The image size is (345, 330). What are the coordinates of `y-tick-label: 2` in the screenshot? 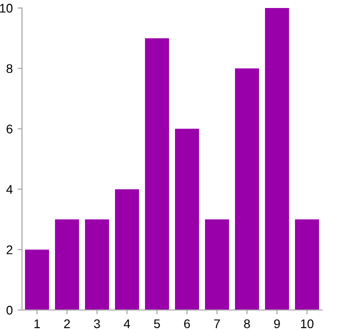 It's located at (9, 249).